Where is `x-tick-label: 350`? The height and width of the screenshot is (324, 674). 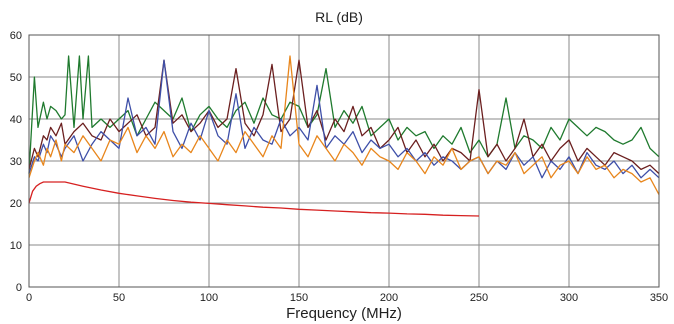 x-tick-label: 350 is located at coordinates (659, 298).